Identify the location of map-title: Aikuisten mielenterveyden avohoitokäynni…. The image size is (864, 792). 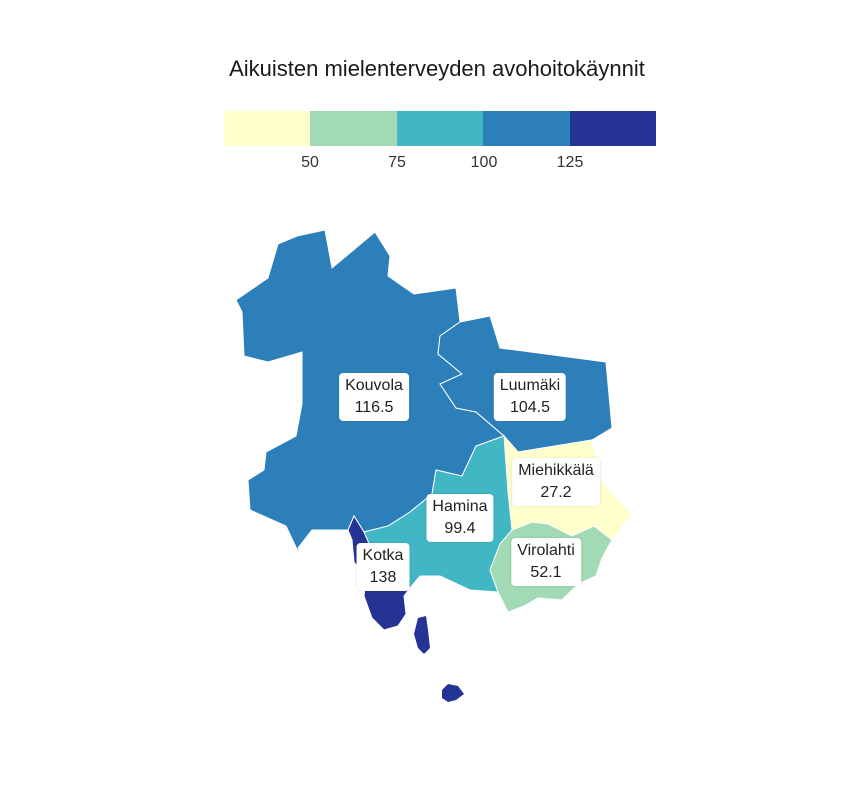
(437, 68).